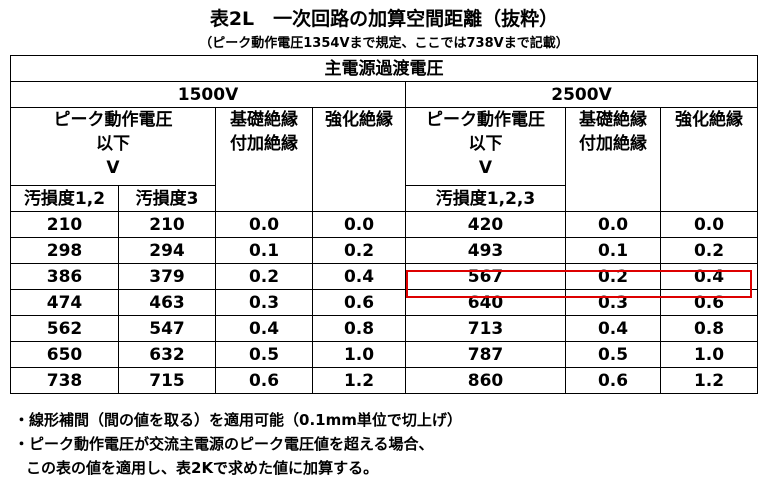 The height and width of the screenshot is (487, 768). What do you see at coordinates (64, 302) in the screenshot?
I see `table-cell: 474` at bounding box center [64, 302].